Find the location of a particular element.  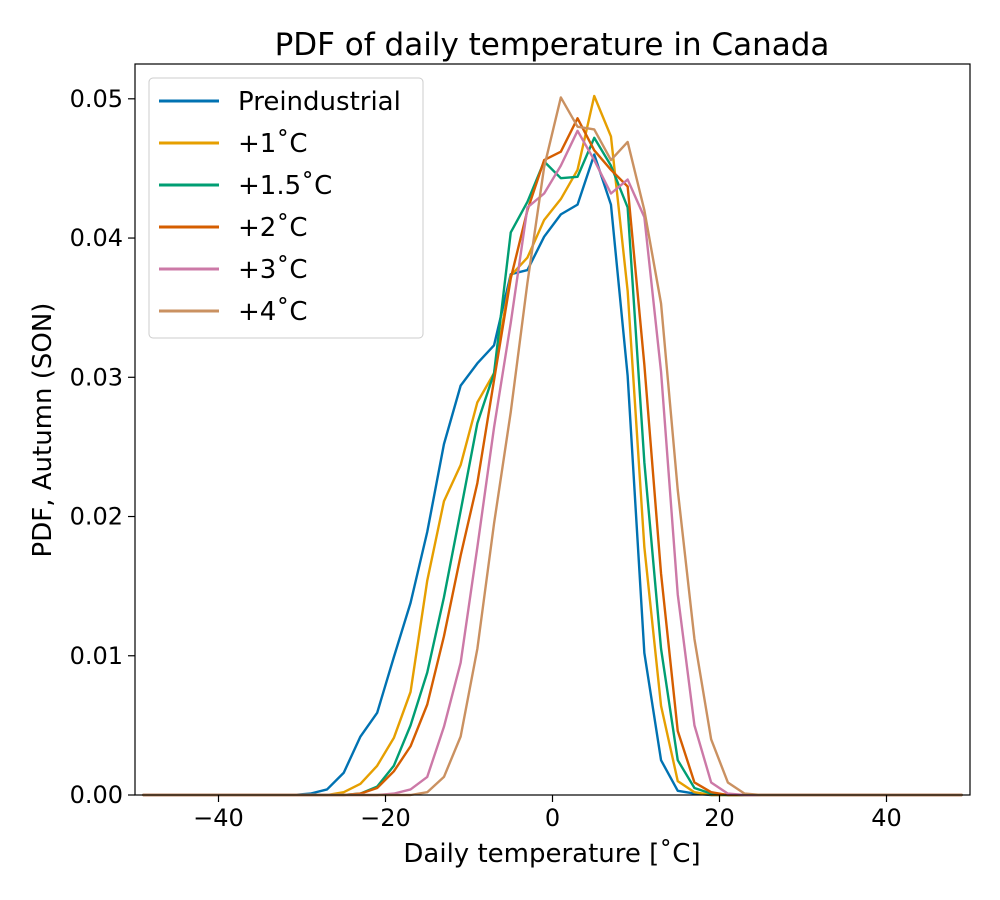

legend-label-6: +4˚C is located at coordinates (272, 312).